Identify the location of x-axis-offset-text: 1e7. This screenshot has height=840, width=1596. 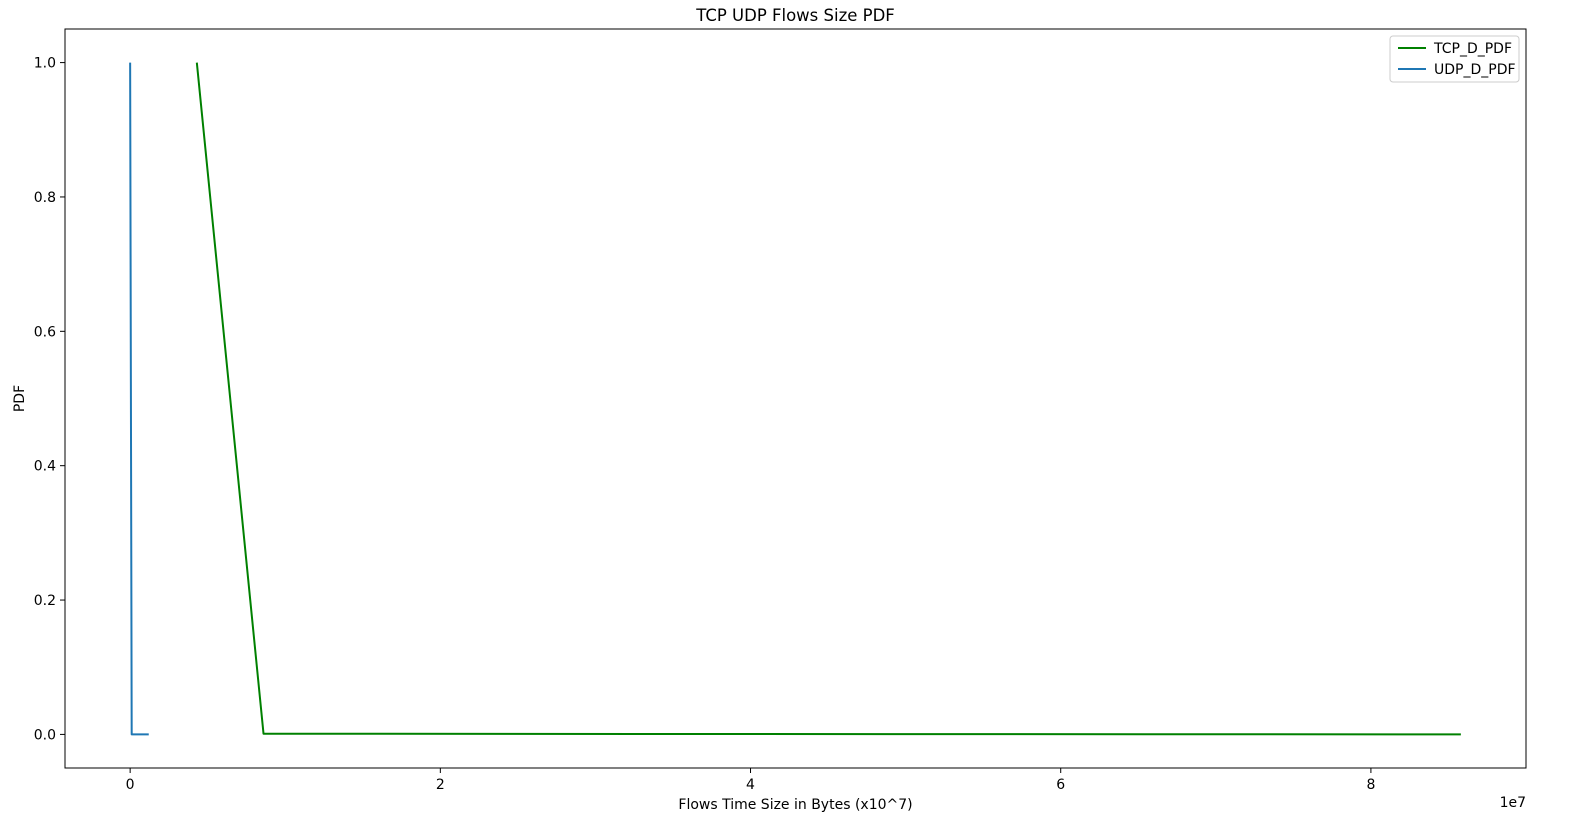
(1513, 803).